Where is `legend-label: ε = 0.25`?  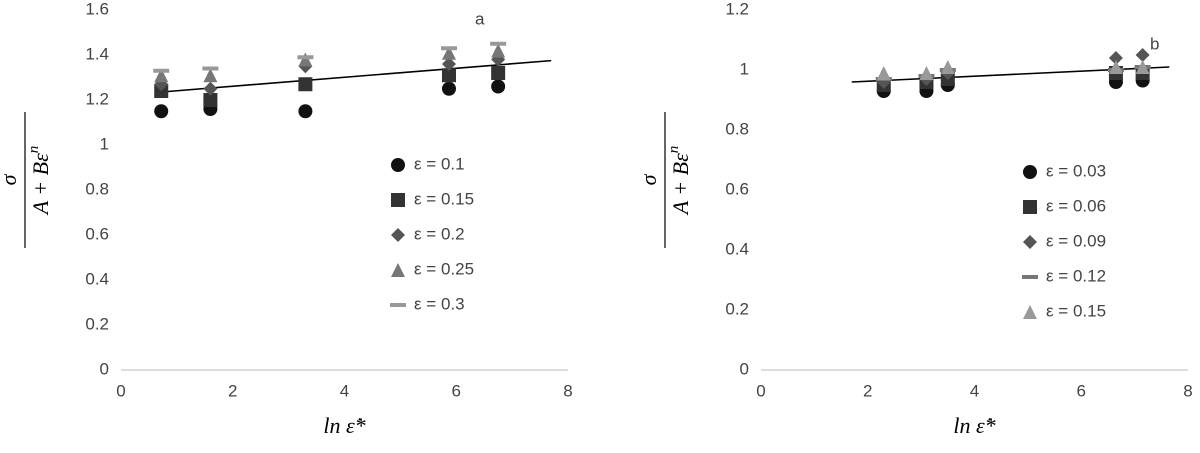 legend-label: ε = 0.25 is located at coordinates (444, 268).